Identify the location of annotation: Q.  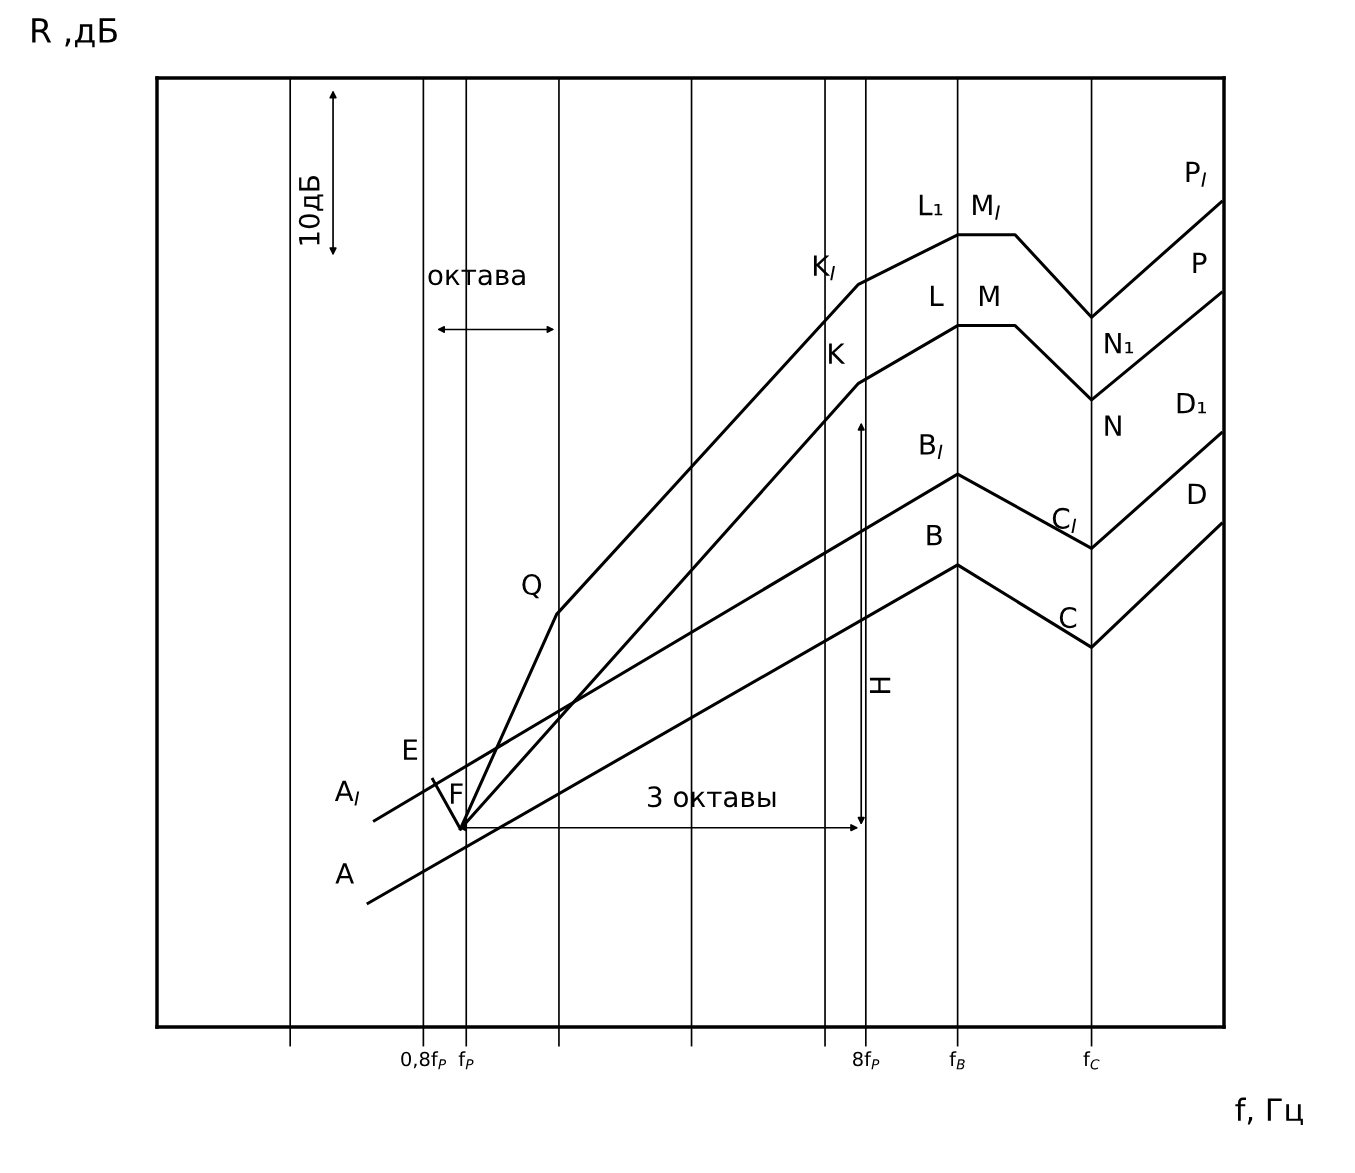
(532, 586).